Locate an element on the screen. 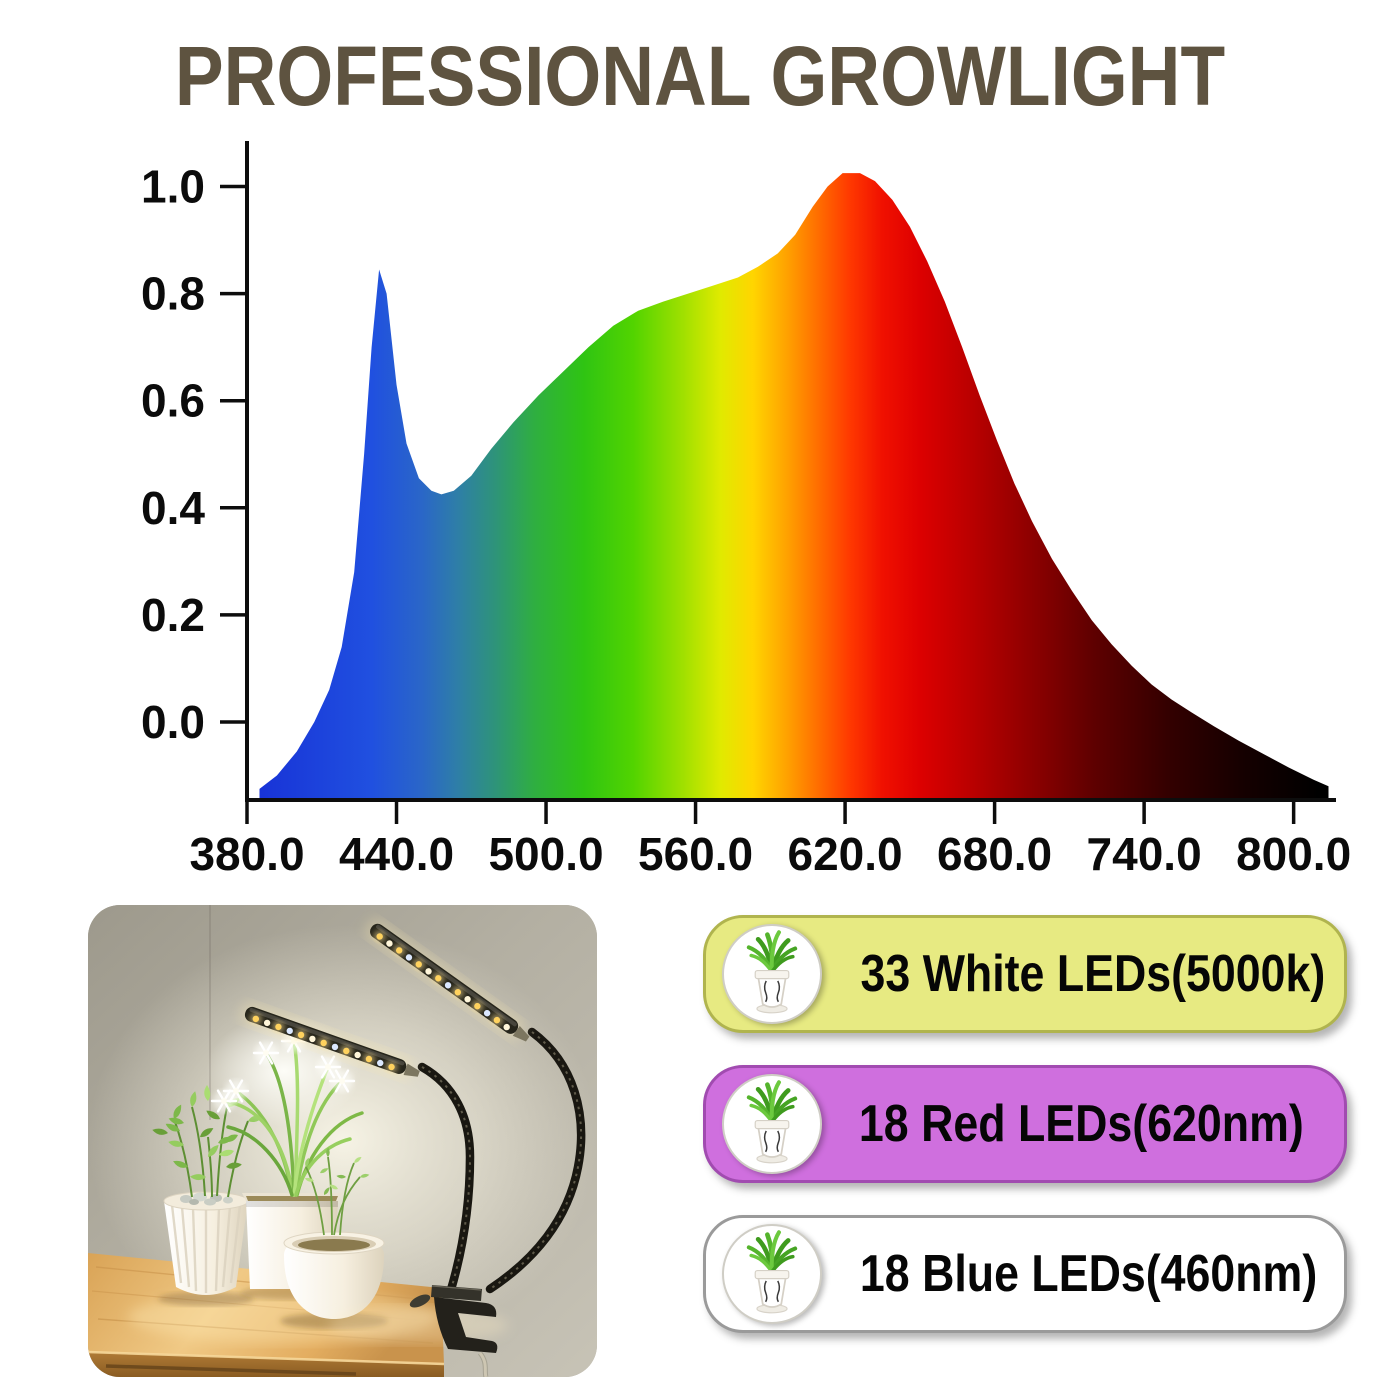  y-tick-label: 0.2 is located at coordinates (173, 615).